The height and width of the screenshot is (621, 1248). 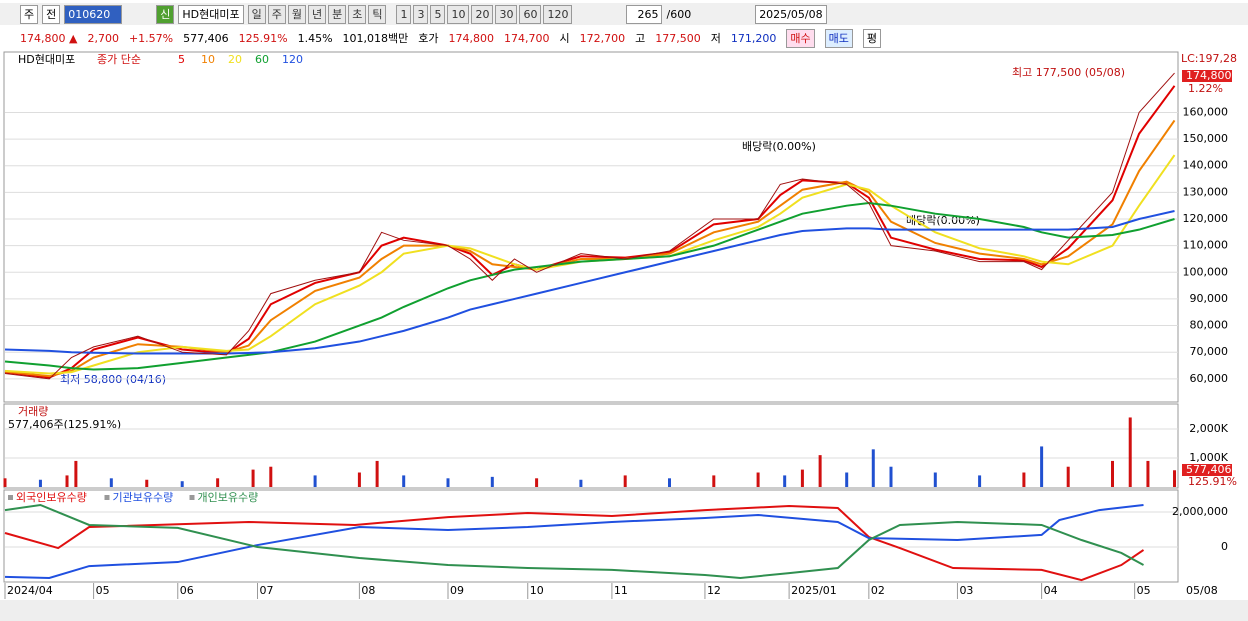 What do you see at coordinates (337, 14) in the screenshot?
I see `button: 분` at bounding box center [337, 14].